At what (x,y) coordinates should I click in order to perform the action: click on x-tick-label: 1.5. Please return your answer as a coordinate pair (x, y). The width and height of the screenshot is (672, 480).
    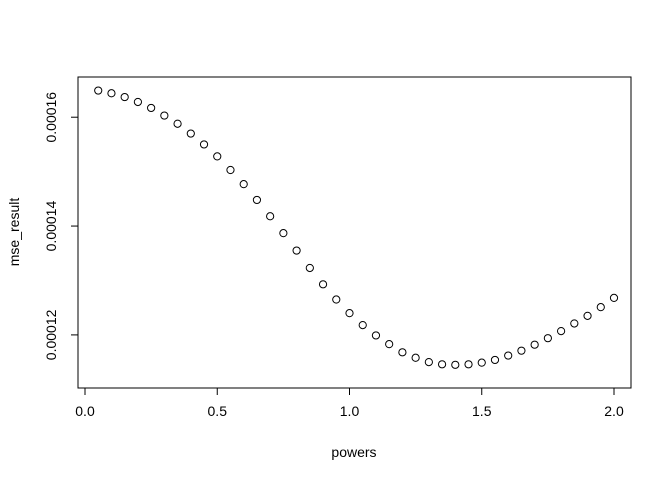
    Looking at the image, I should click on (482, 411).